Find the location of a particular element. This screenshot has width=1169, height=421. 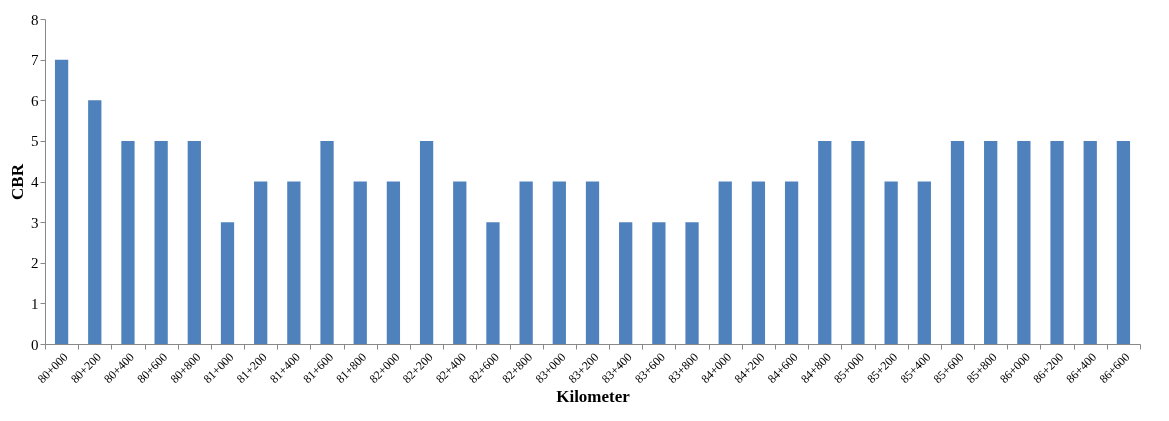

x-axis-title: Kilometer is located at coordinates (593, 397).